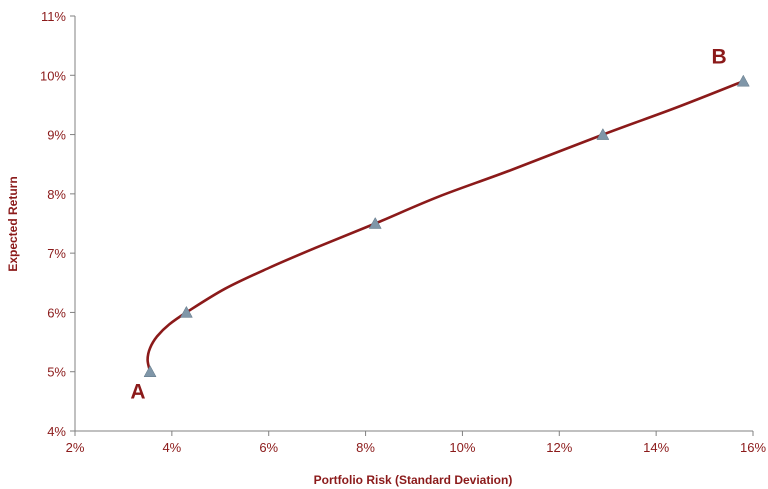 This screenshot has width=768, height=489. I want to click on point-annotation: A, so click(137, 391).